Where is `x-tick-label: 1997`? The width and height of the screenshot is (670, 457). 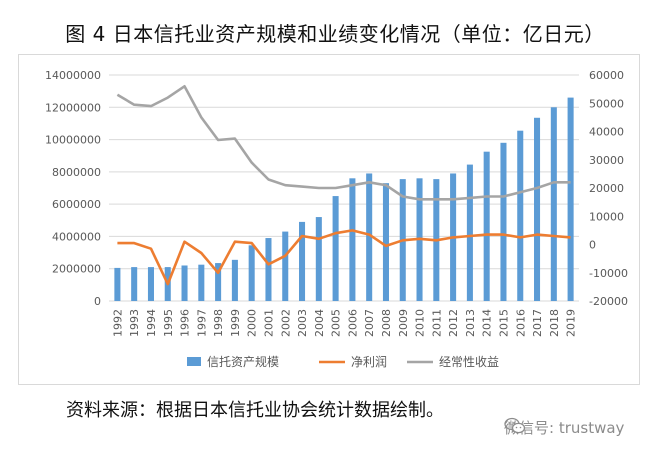 x-tick-label: 1997 is located at coordinates (201, 323).